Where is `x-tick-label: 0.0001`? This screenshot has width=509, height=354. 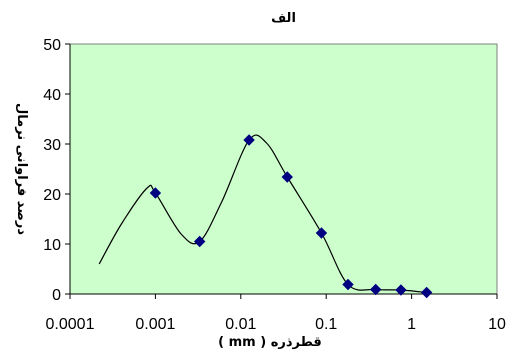 x-tick-label: 0.0001 is located at coordinates (70, 324).